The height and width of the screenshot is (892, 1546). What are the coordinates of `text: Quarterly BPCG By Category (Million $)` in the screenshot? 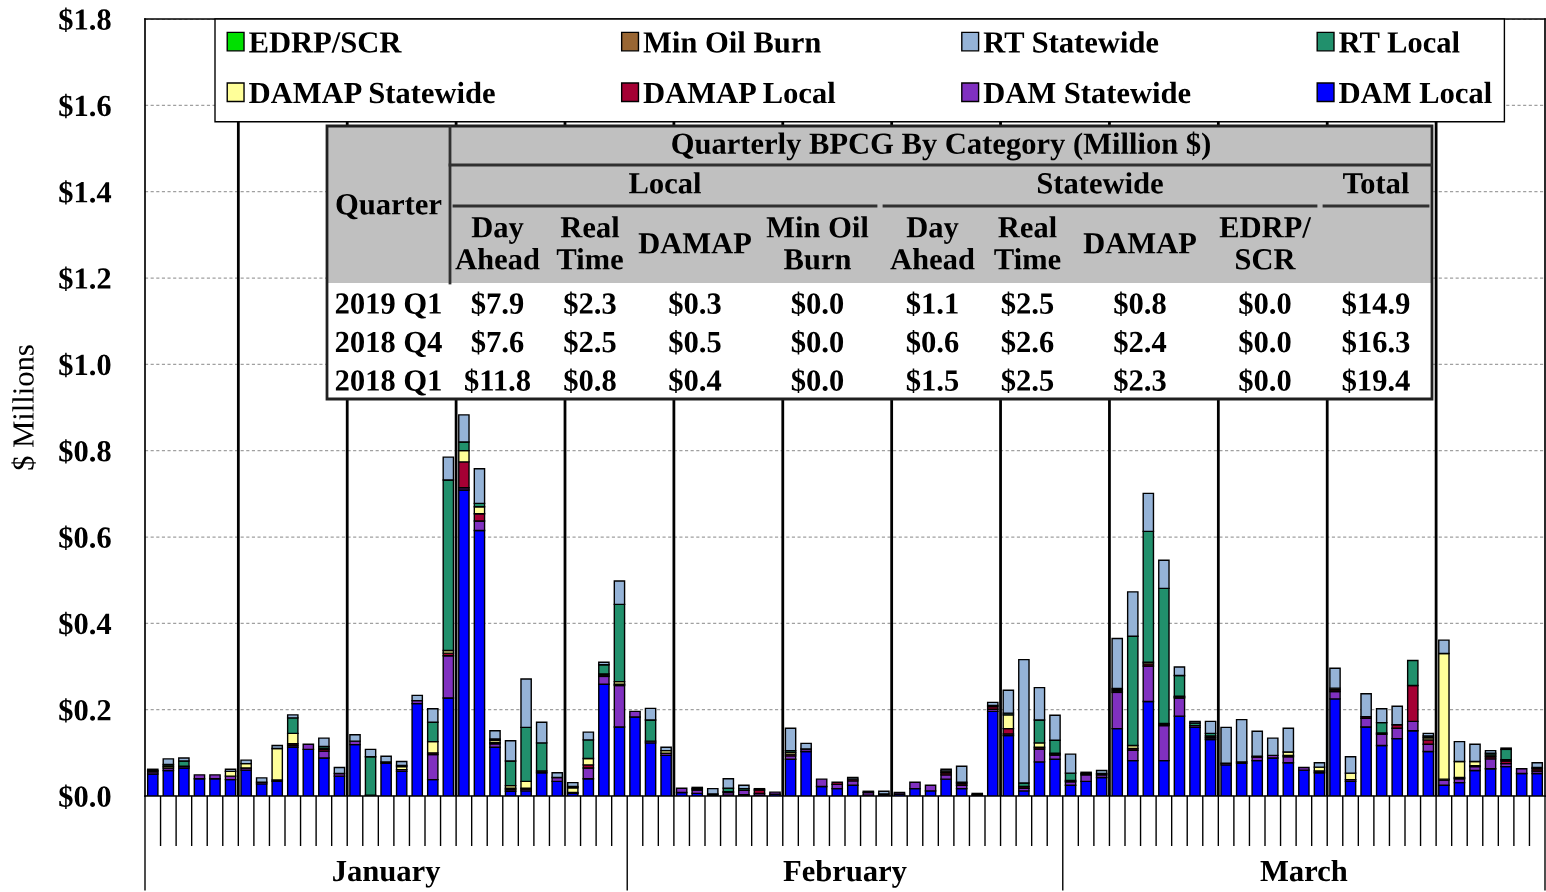 It's located at (941, 146).